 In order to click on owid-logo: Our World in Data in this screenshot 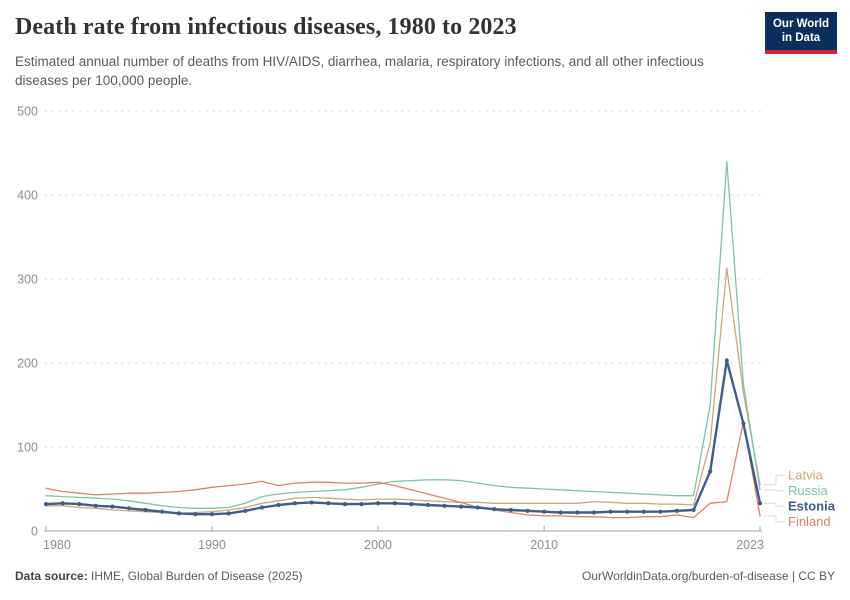, I will do `click(801, 33)`.